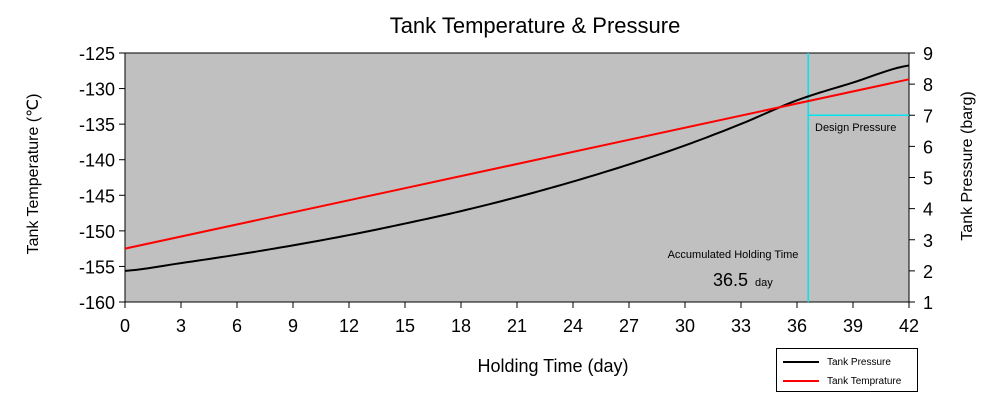 This screenshot has width=1000, height=400. I want to click on y-right-tick-label: 8, so click(928, 85).